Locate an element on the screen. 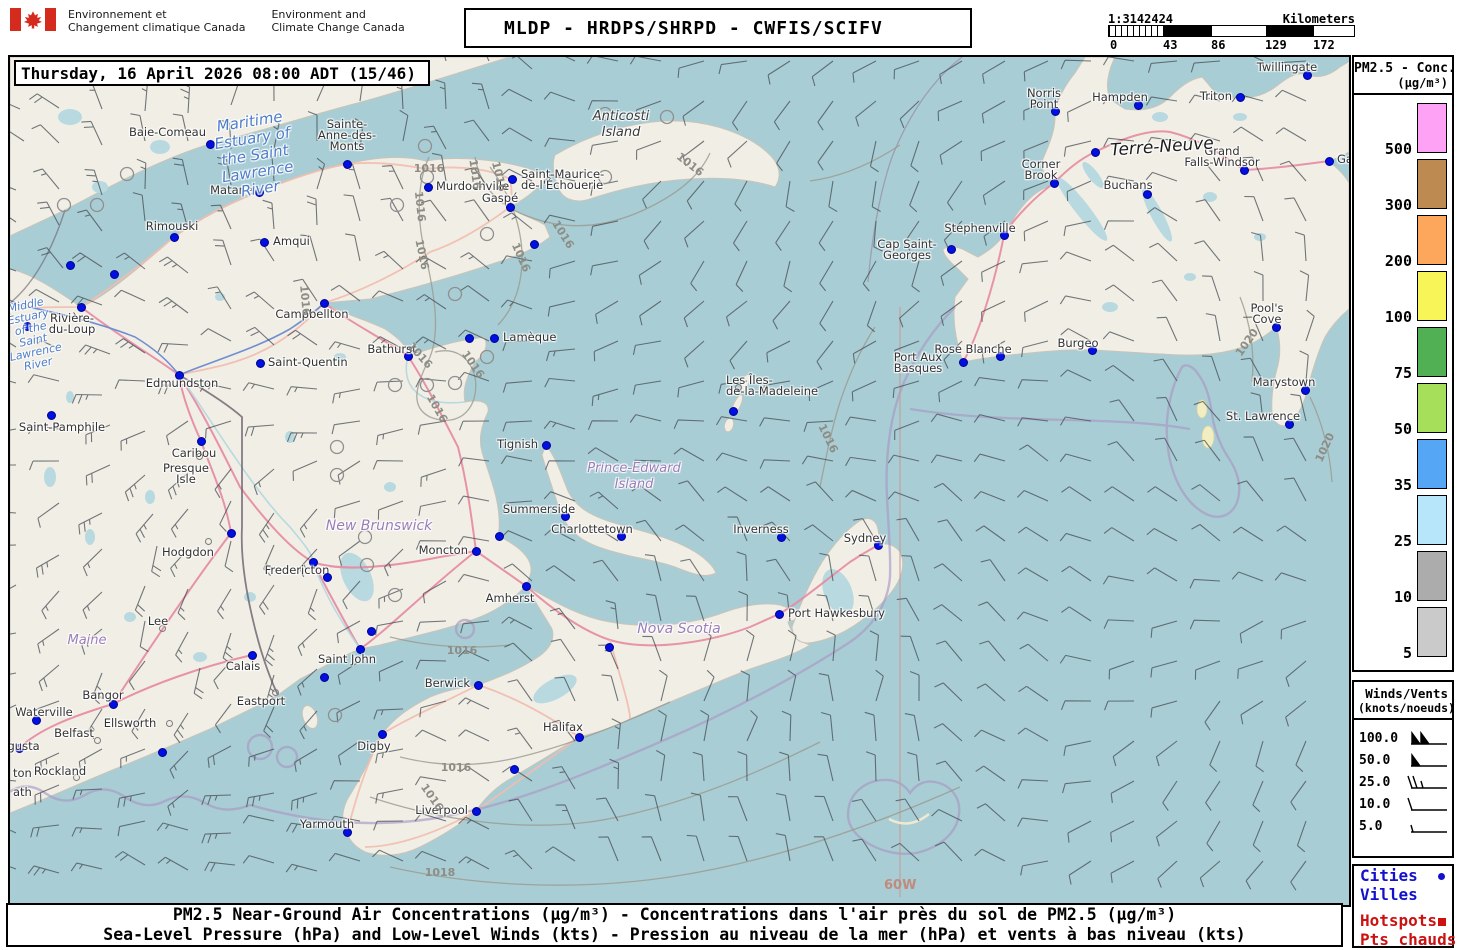 The height and width of the screenshot is (950, 1460). pm25-threshold-value: 5 is located at coordinates (1407, 653).